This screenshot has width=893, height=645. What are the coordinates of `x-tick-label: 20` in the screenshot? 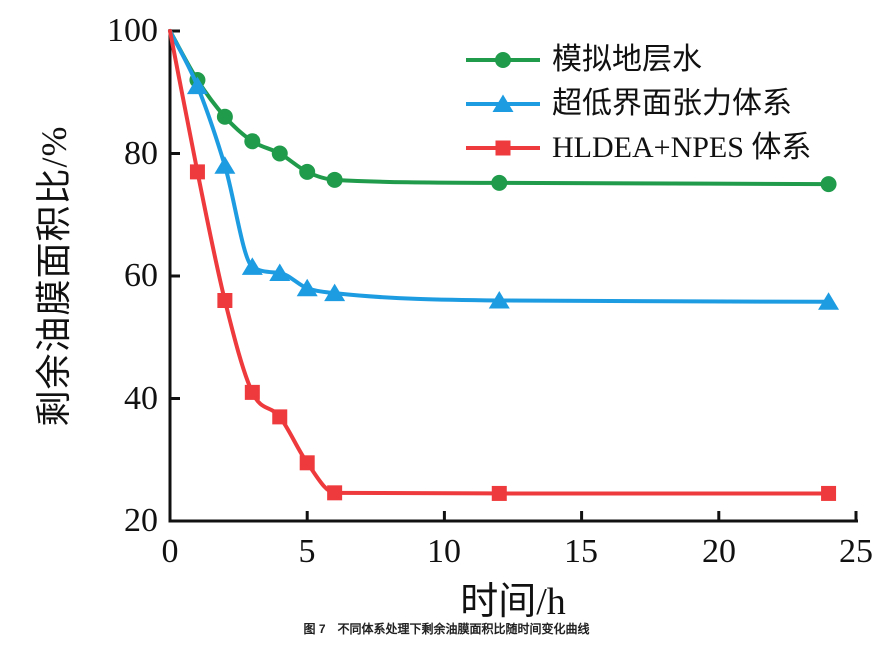 It's located at (719, 551).